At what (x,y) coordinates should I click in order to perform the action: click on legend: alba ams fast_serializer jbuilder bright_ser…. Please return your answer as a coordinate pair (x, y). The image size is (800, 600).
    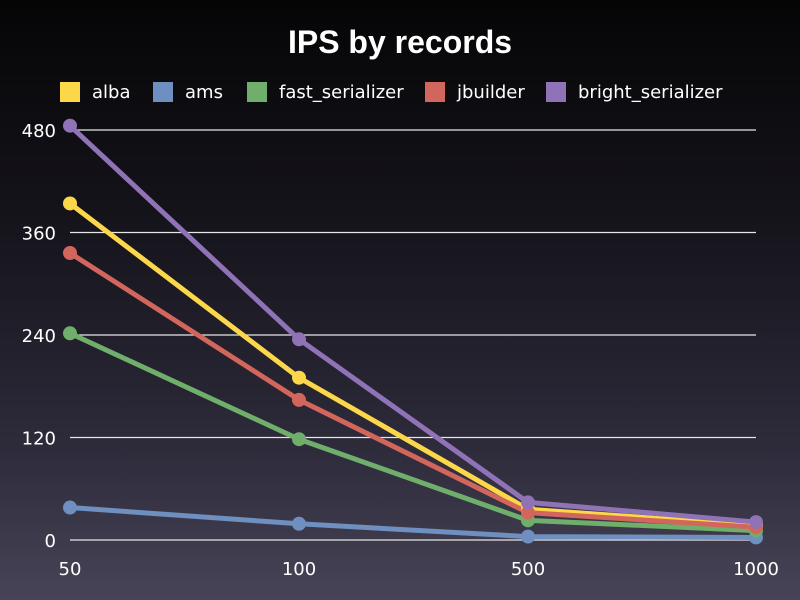
    Looking at the image, I should click on (391, 92).